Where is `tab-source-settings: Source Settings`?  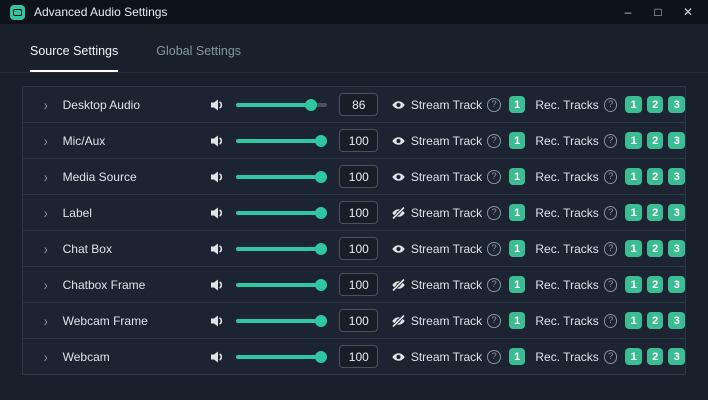
tab-source-settings: Source Settings is located at coordinates (74, 58).